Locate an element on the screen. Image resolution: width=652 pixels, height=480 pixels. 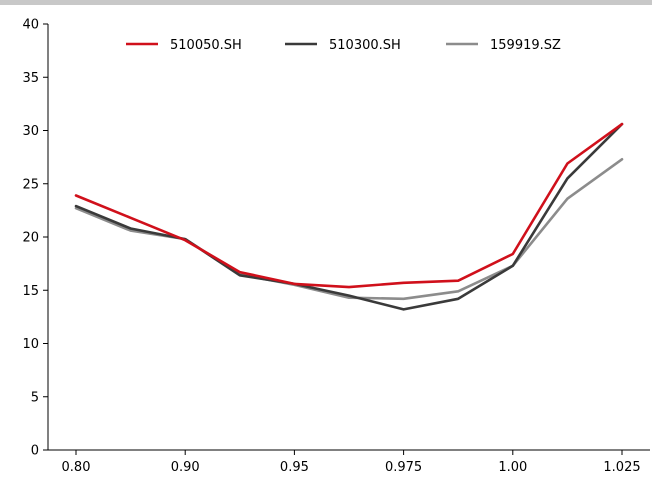
x-tick-label: 0.95 is located at coordinates (294, 467).